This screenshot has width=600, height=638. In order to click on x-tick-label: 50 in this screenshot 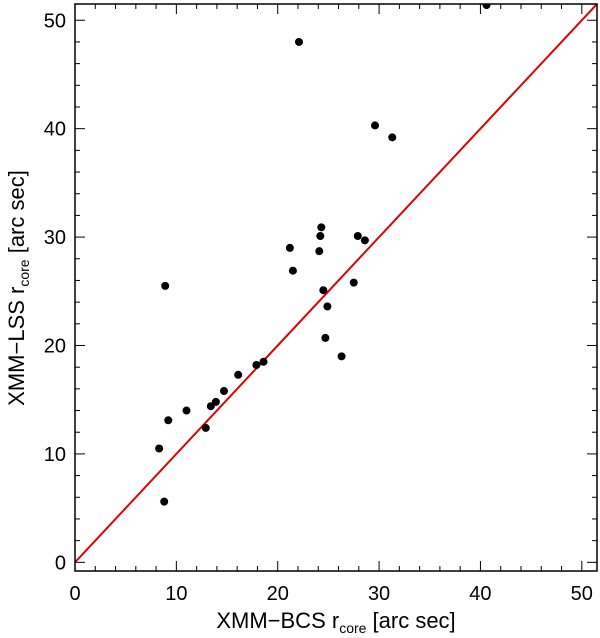, I will do `click(582, 594)`.